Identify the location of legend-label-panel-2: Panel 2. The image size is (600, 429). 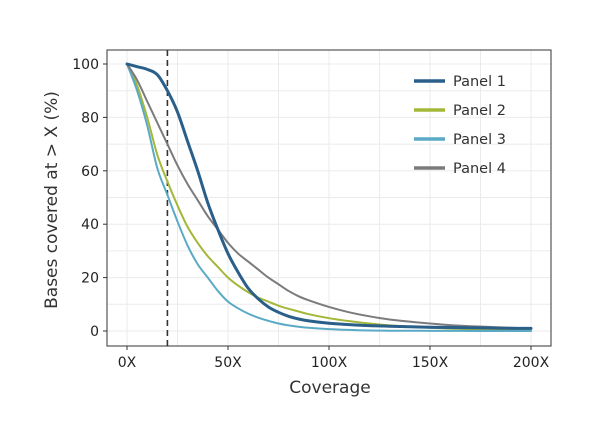
(479, 111).